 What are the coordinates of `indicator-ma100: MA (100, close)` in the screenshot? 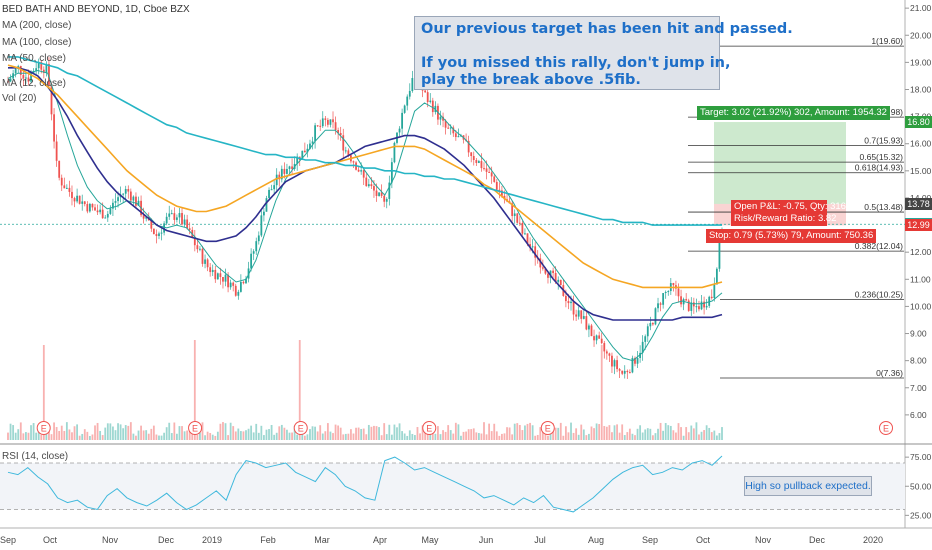 It's located at (37, 42).